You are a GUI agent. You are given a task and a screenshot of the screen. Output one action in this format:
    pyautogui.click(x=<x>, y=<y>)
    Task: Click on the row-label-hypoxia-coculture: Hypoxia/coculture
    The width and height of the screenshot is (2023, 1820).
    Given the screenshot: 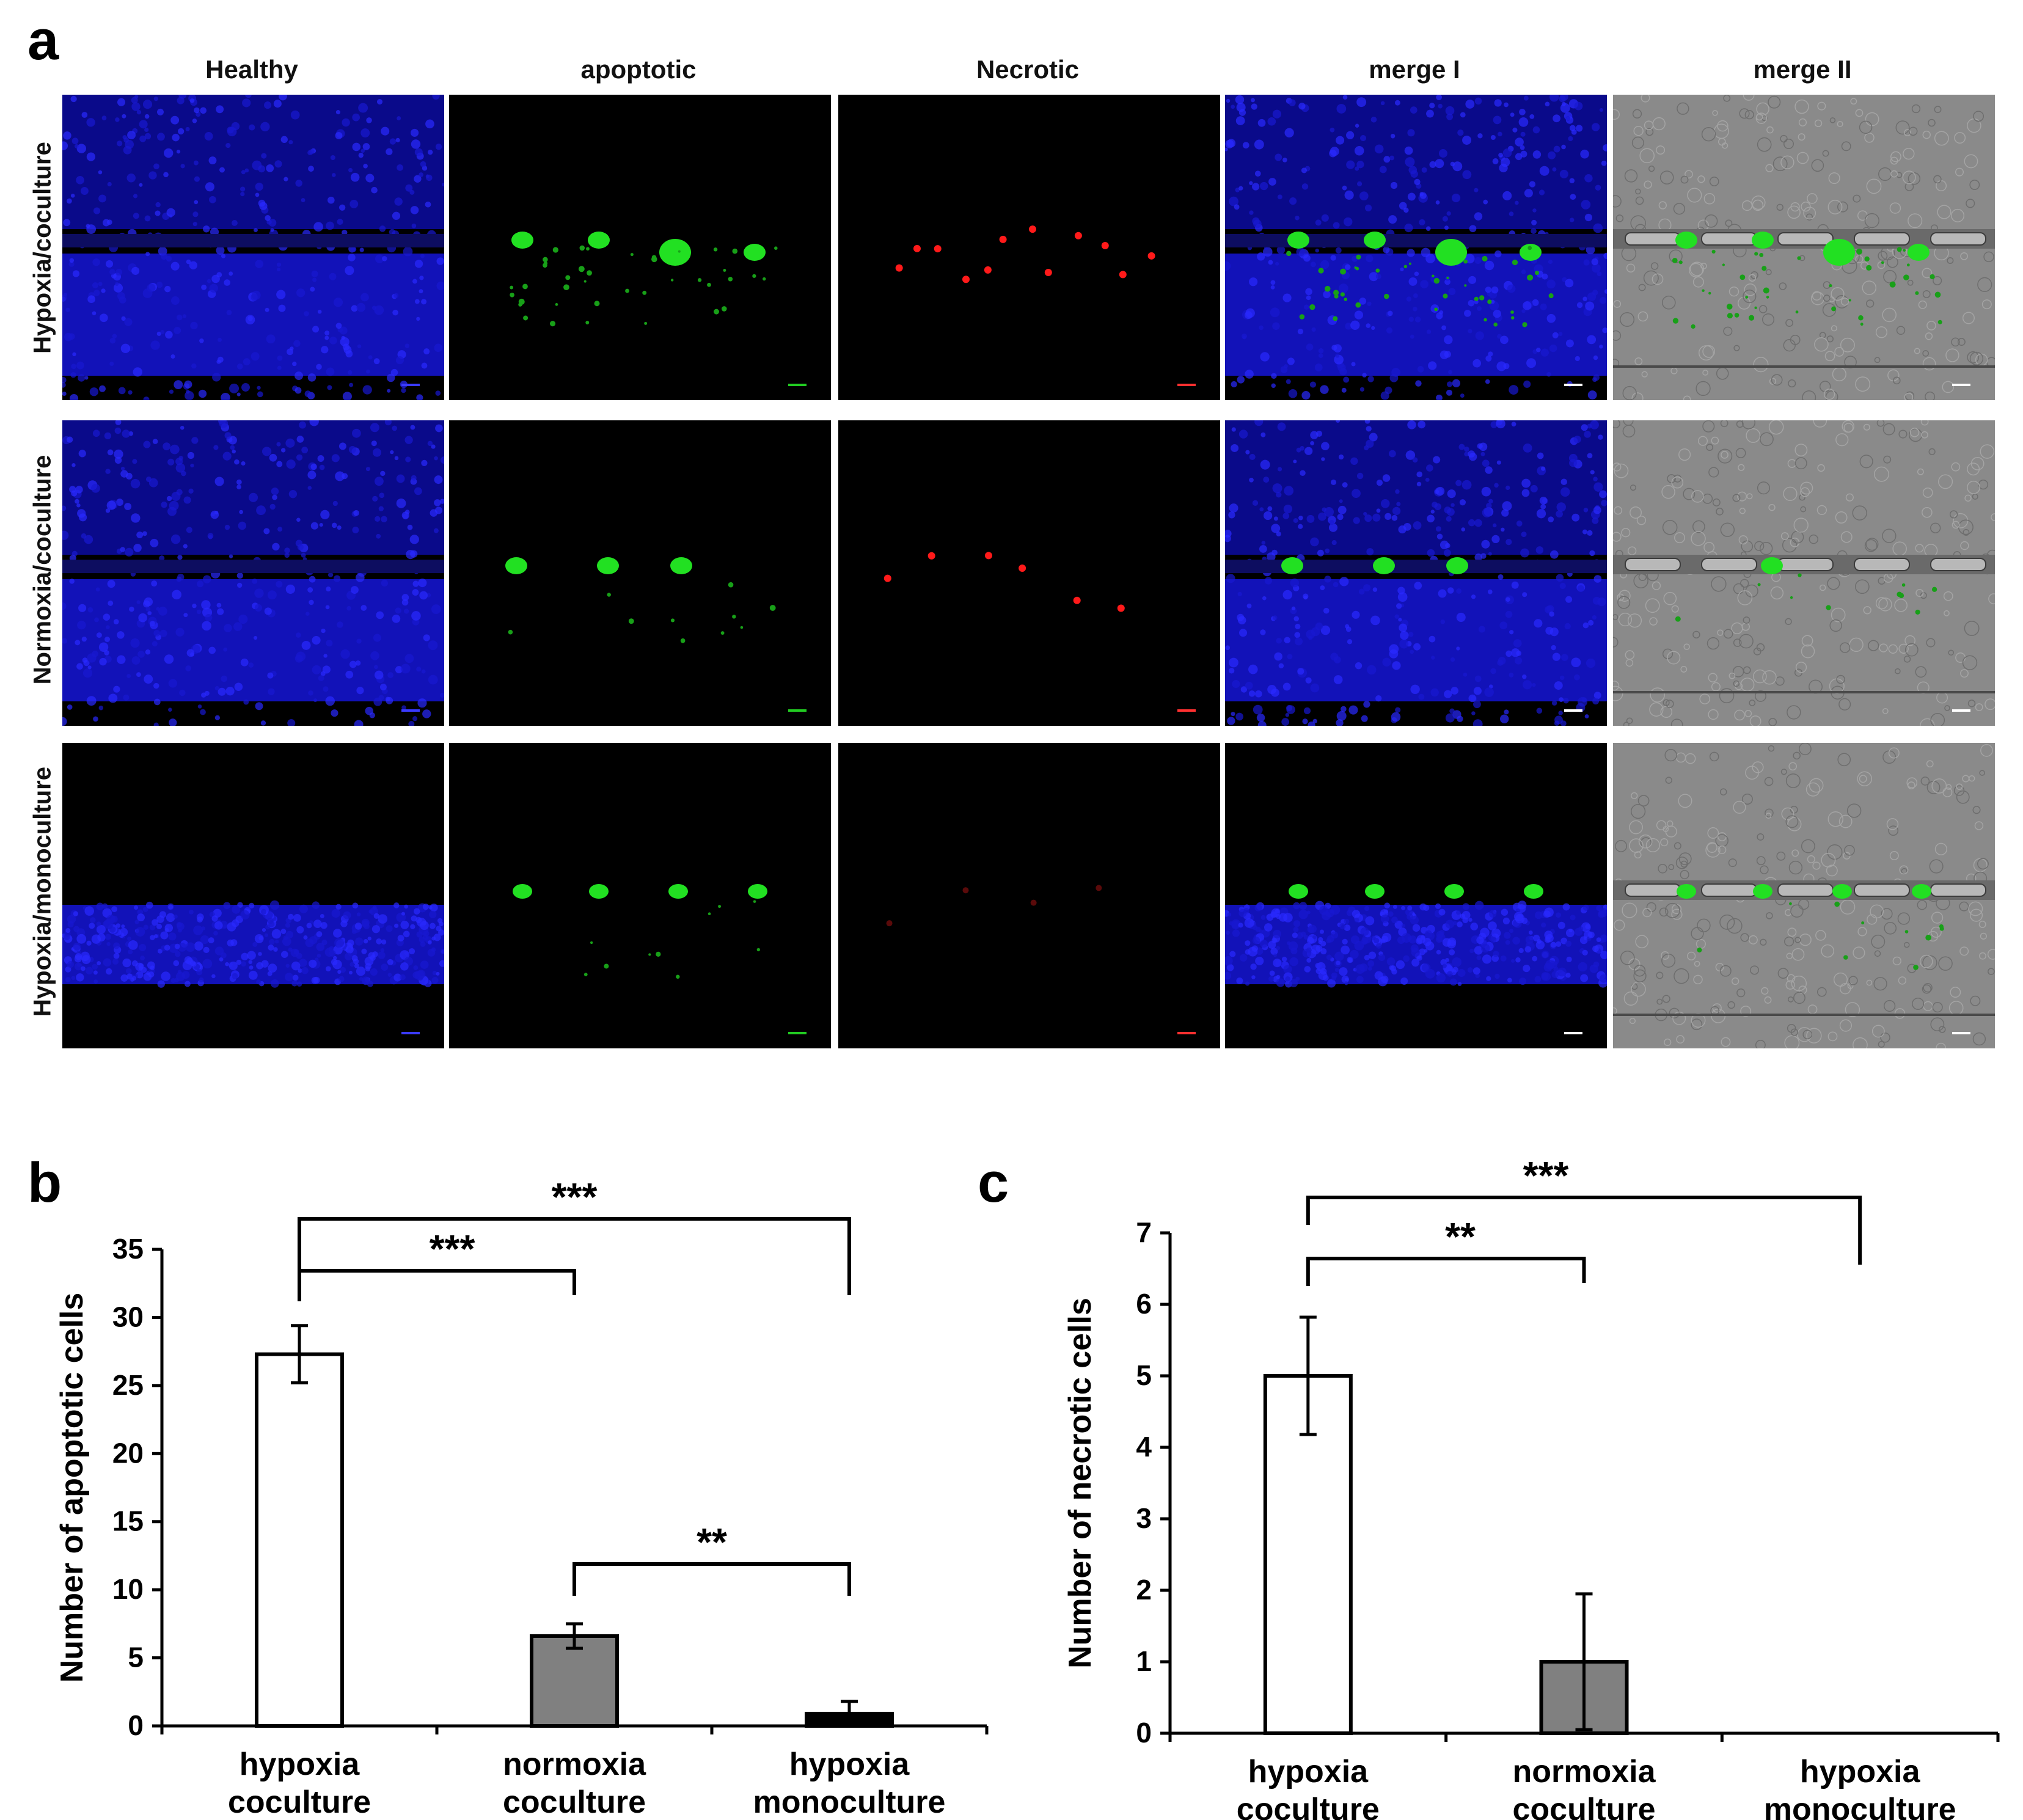 What is the action you would take?
    pyautogui.click(x=43, y=248)
    